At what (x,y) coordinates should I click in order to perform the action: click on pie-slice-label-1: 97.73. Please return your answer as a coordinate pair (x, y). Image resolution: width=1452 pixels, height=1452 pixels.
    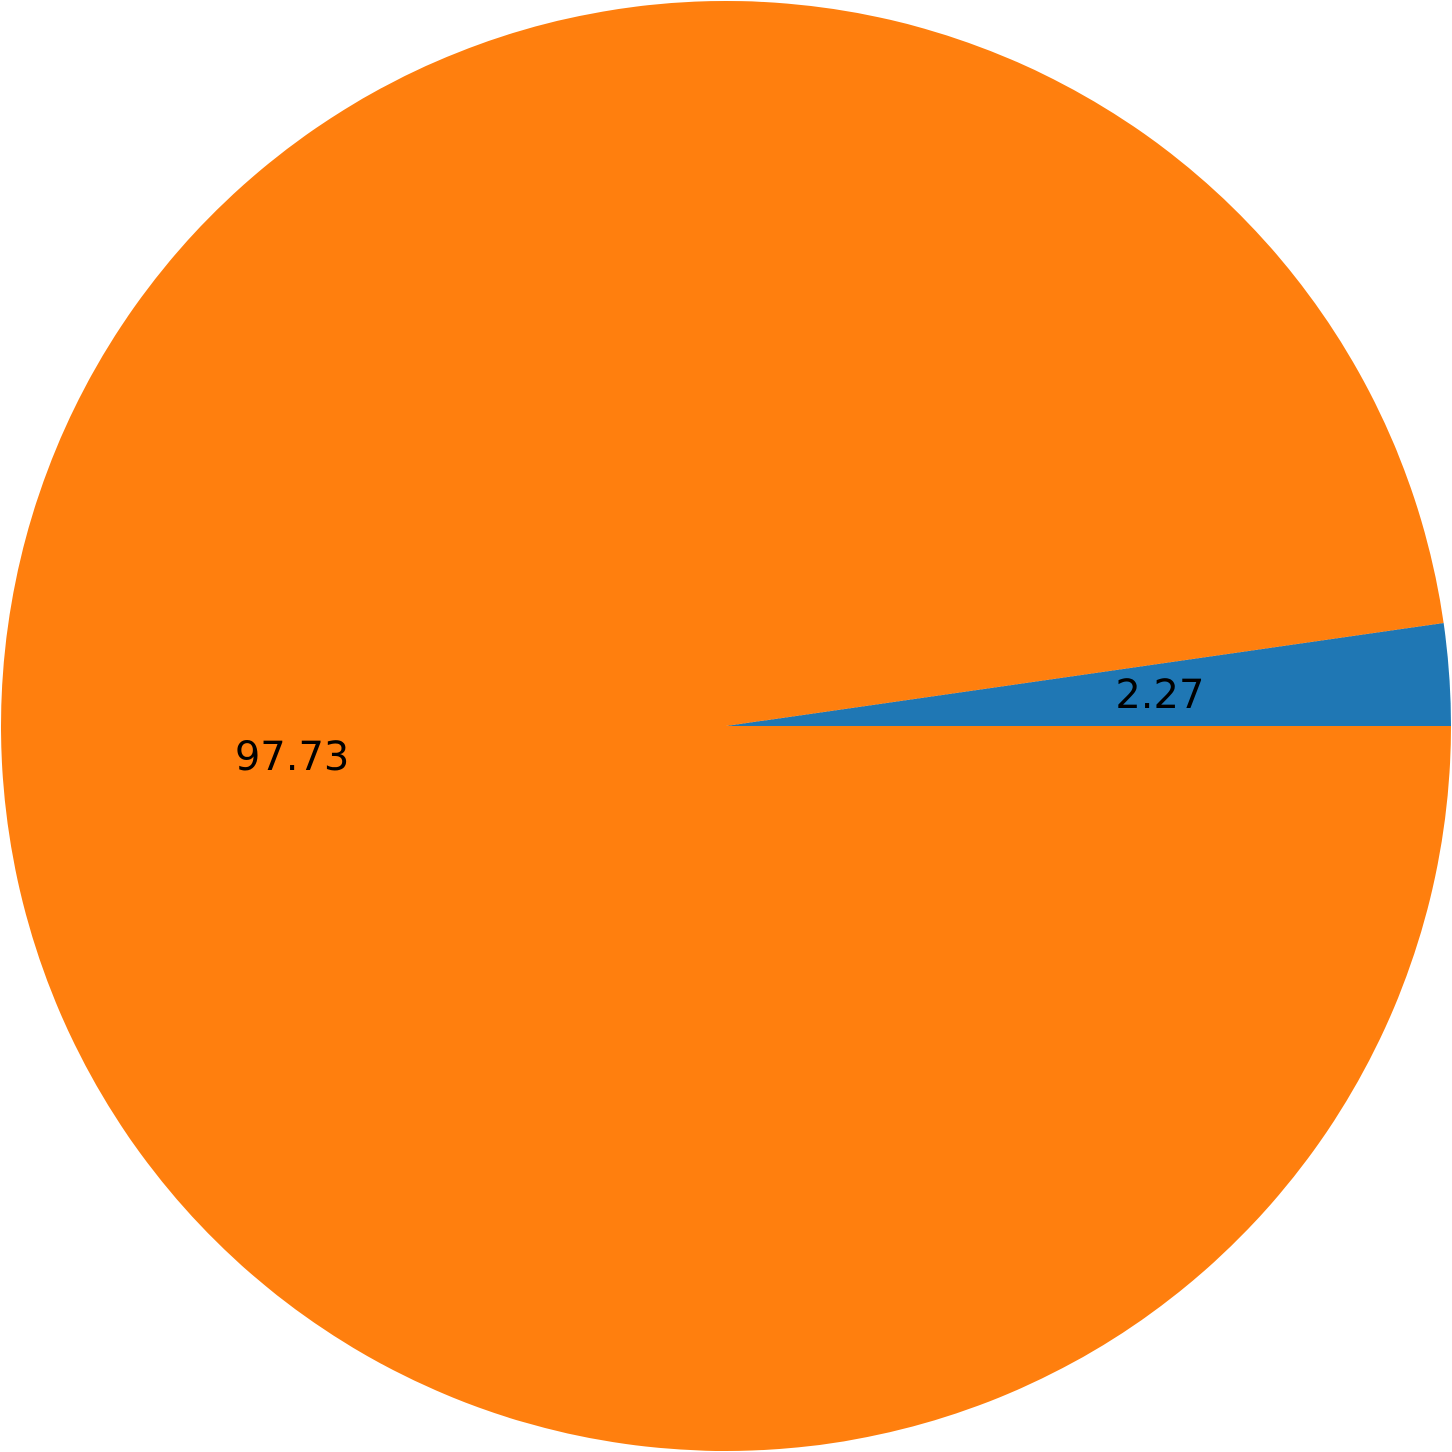
    Looking at the image, I should click on (292, 757).